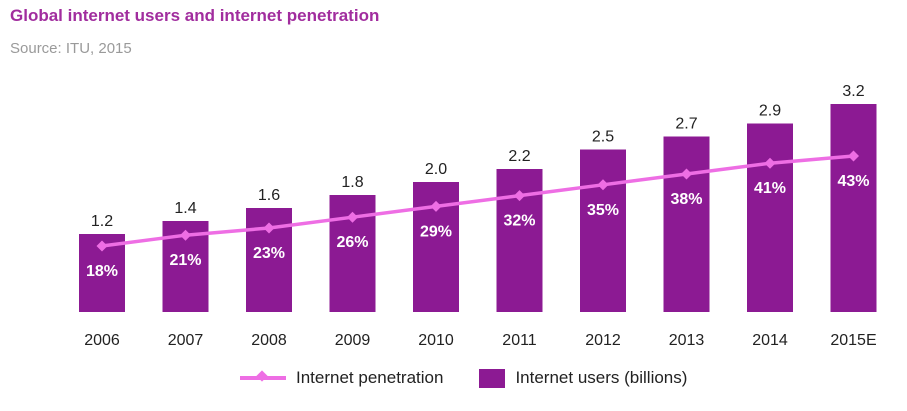 This screenshot has height=411, width=907. Describe the element at coordinates (269, 195) in the screenshot. I see `bar-value-label-2008: 1.6` at that location.